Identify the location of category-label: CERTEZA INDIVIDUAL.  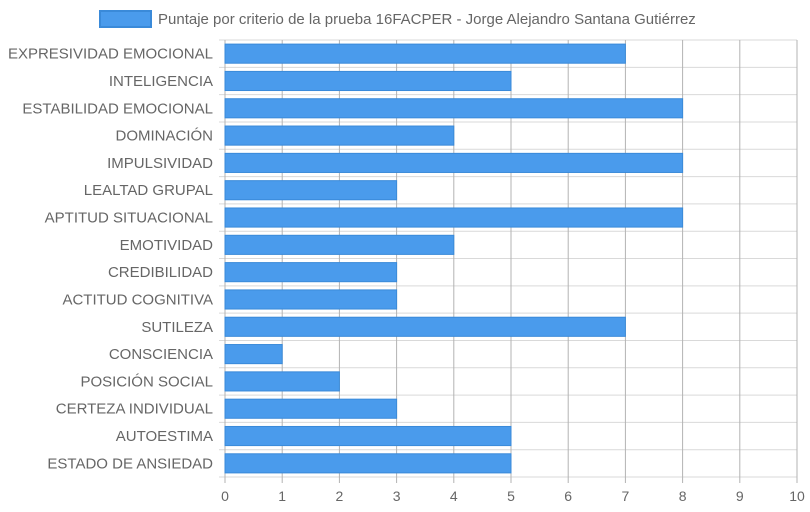
(134, 409).